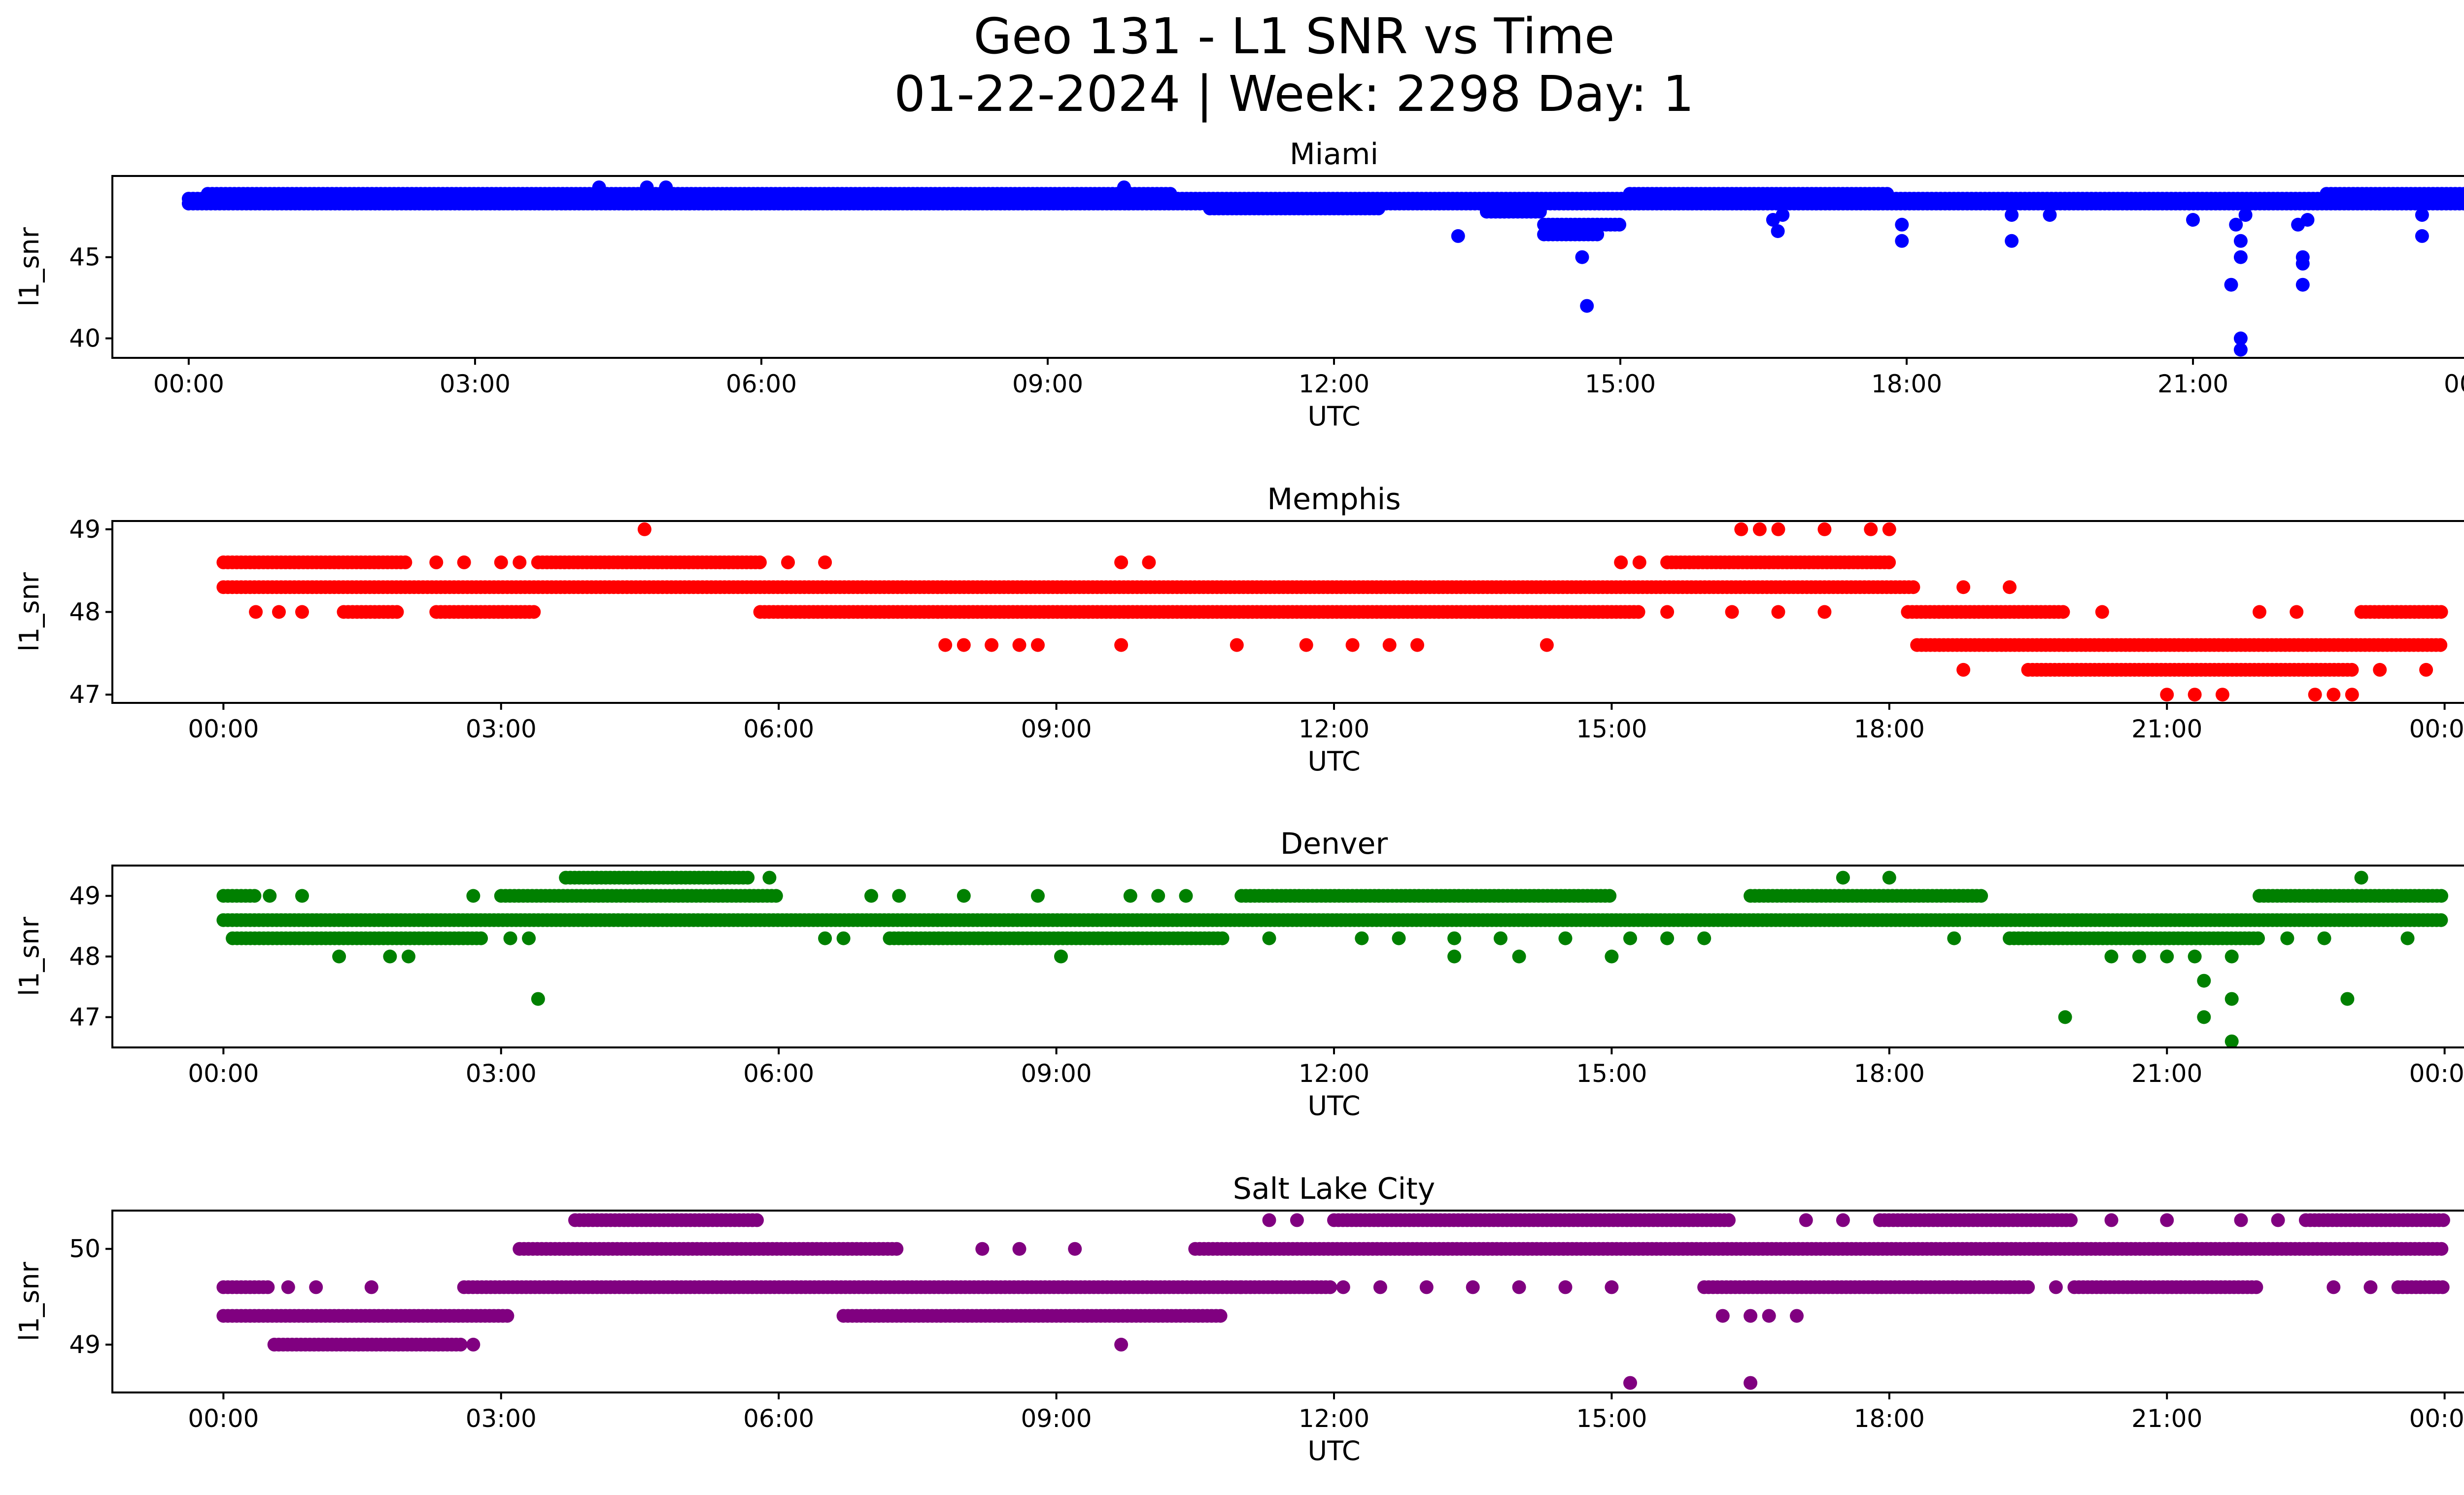 The height and width of the screenshot is (1495, 2464). Describe the element at coordinates (1056, 1073) in the screenshot. I see `denver-x-tick-label: 09:00` at that location.